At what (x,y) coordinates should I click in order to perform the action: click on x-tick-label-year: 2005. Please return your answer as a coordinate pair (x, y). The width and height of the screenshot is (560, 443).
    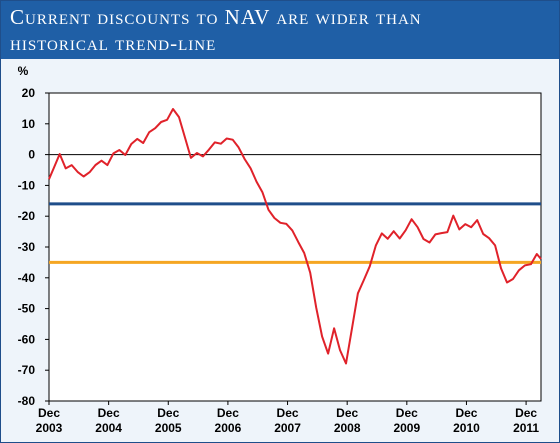
    Looking at the image, I should click on (168, 428).